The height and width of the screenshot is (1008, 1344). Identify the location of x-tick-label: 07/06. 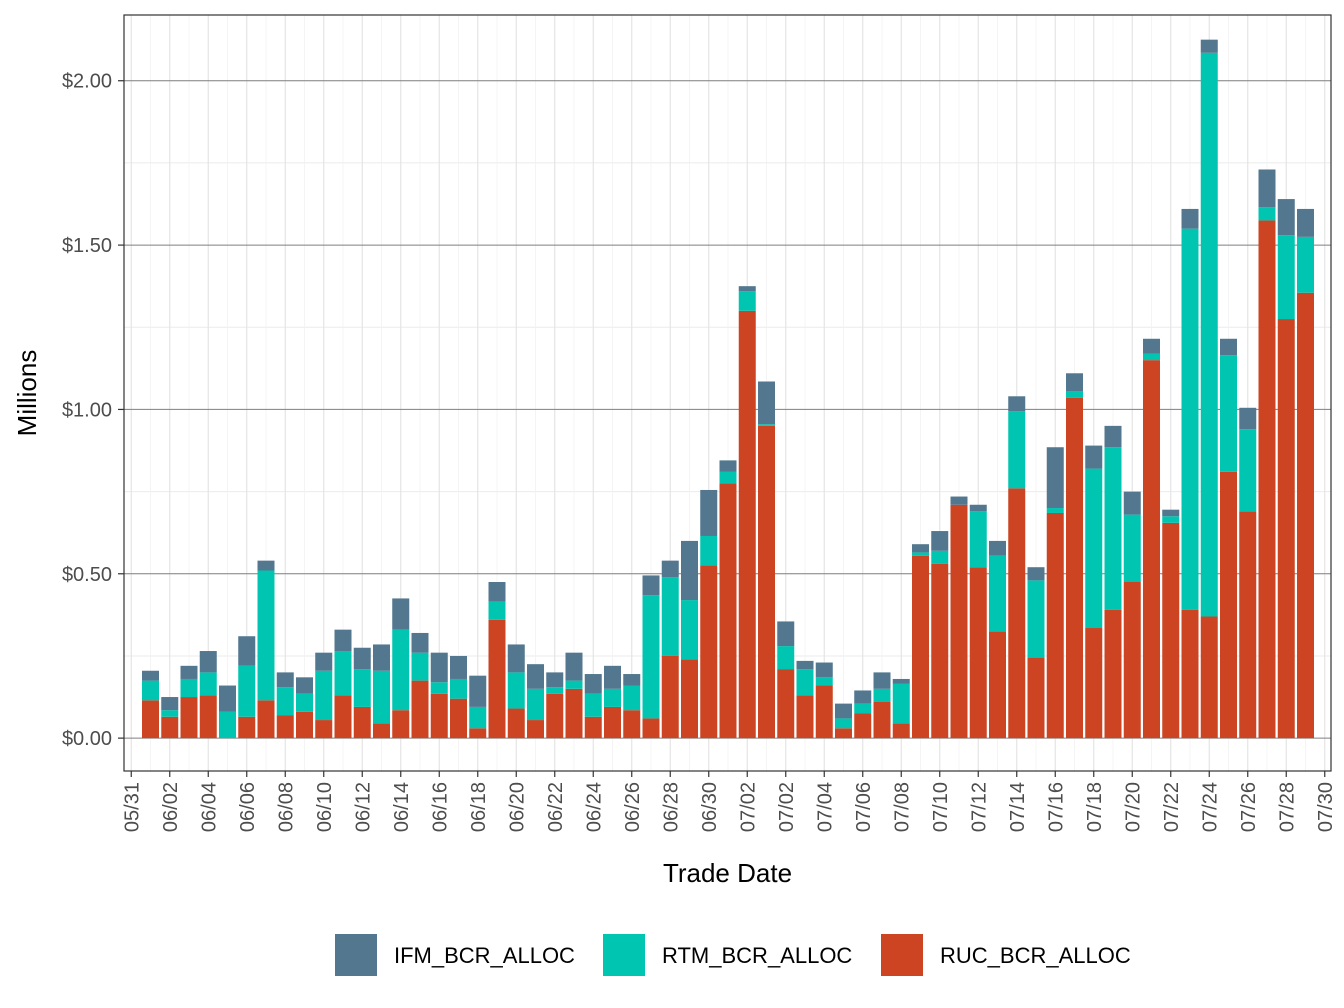
(864, 807).